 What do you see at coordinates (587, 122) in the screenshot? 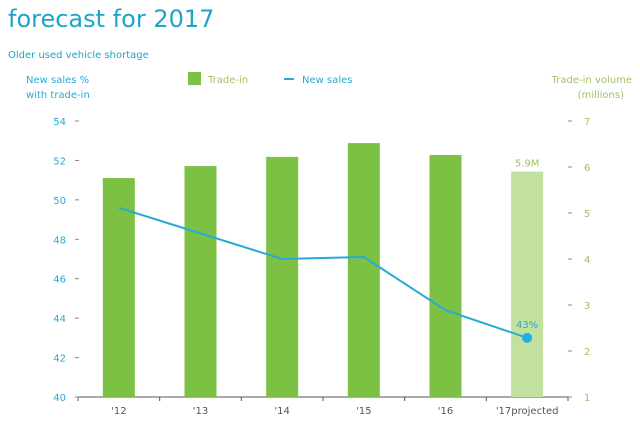
I see `right-tick-label: 7` at bounding box center [587, 122].